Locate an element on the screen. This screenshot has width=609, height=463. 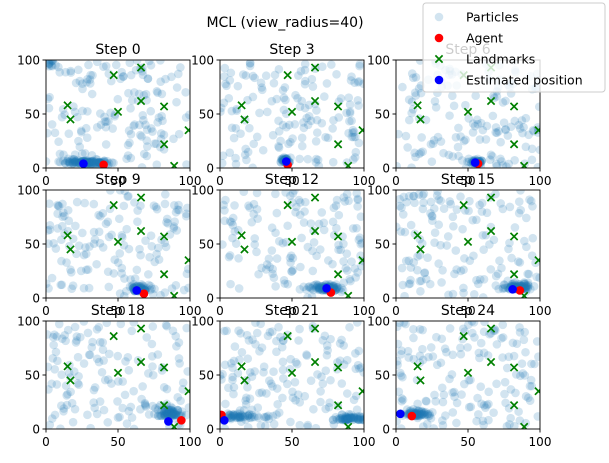
y-tick-label: 0 is located at coordinates (210, 168).